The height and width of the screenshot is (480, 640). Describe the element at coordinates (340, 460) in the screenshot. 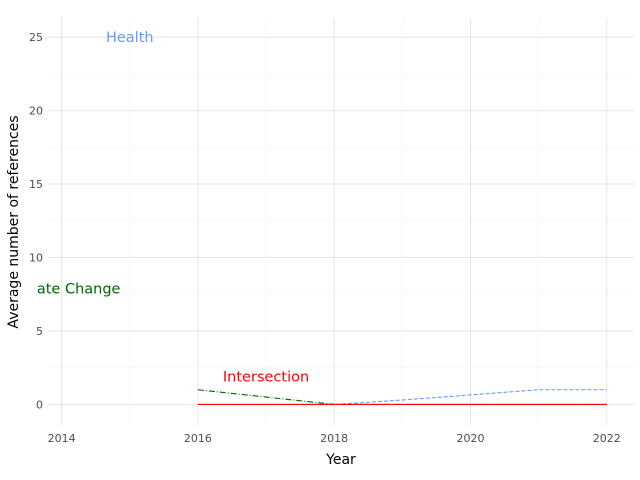

I see `x-axis-title: Year` at that location.